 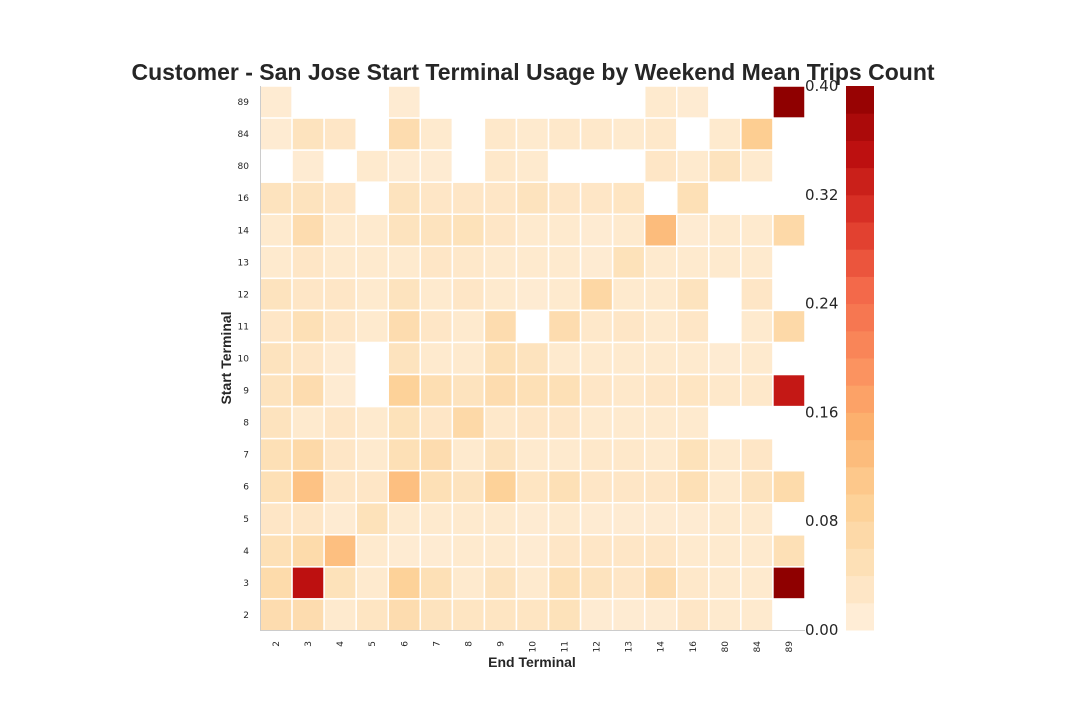 I want to click on x-tick-label: 2, so click(x=277, y=644).